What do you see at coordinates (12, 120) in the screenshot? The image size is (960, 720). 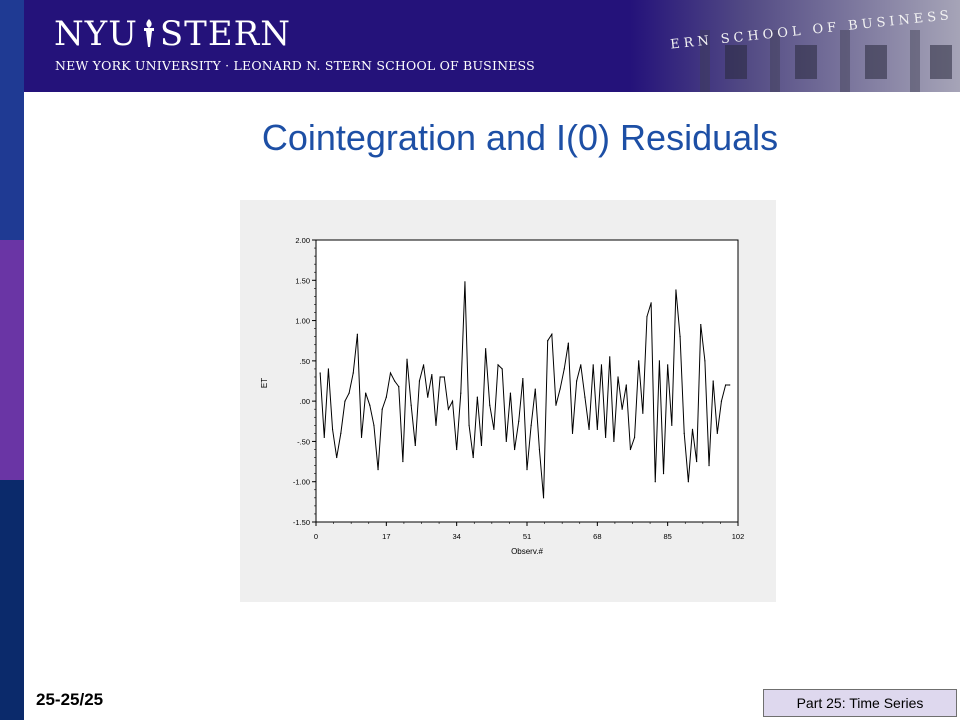 I see `left-bar-segment-top` at bounding box center [12, 120].